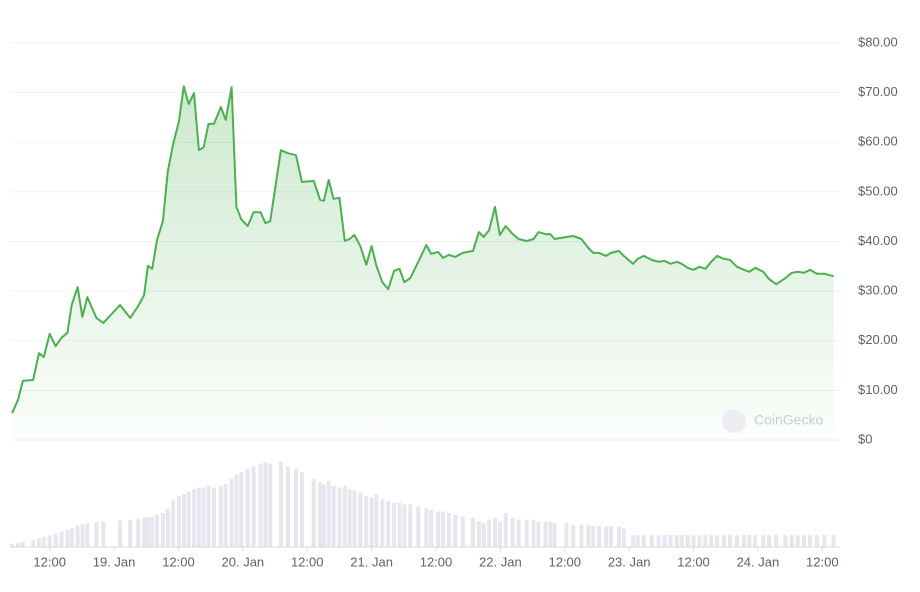 The image size is (920, 592). I want to click on y-tick-label: $10.00, so click(878, 389).